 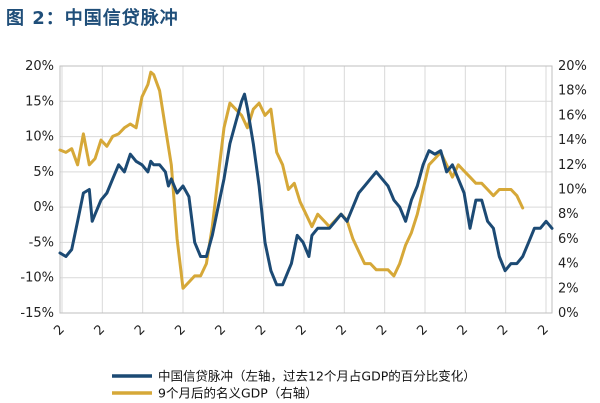 I want to click on right-axis-tick-label: 6%, so click(x=568, y=239).